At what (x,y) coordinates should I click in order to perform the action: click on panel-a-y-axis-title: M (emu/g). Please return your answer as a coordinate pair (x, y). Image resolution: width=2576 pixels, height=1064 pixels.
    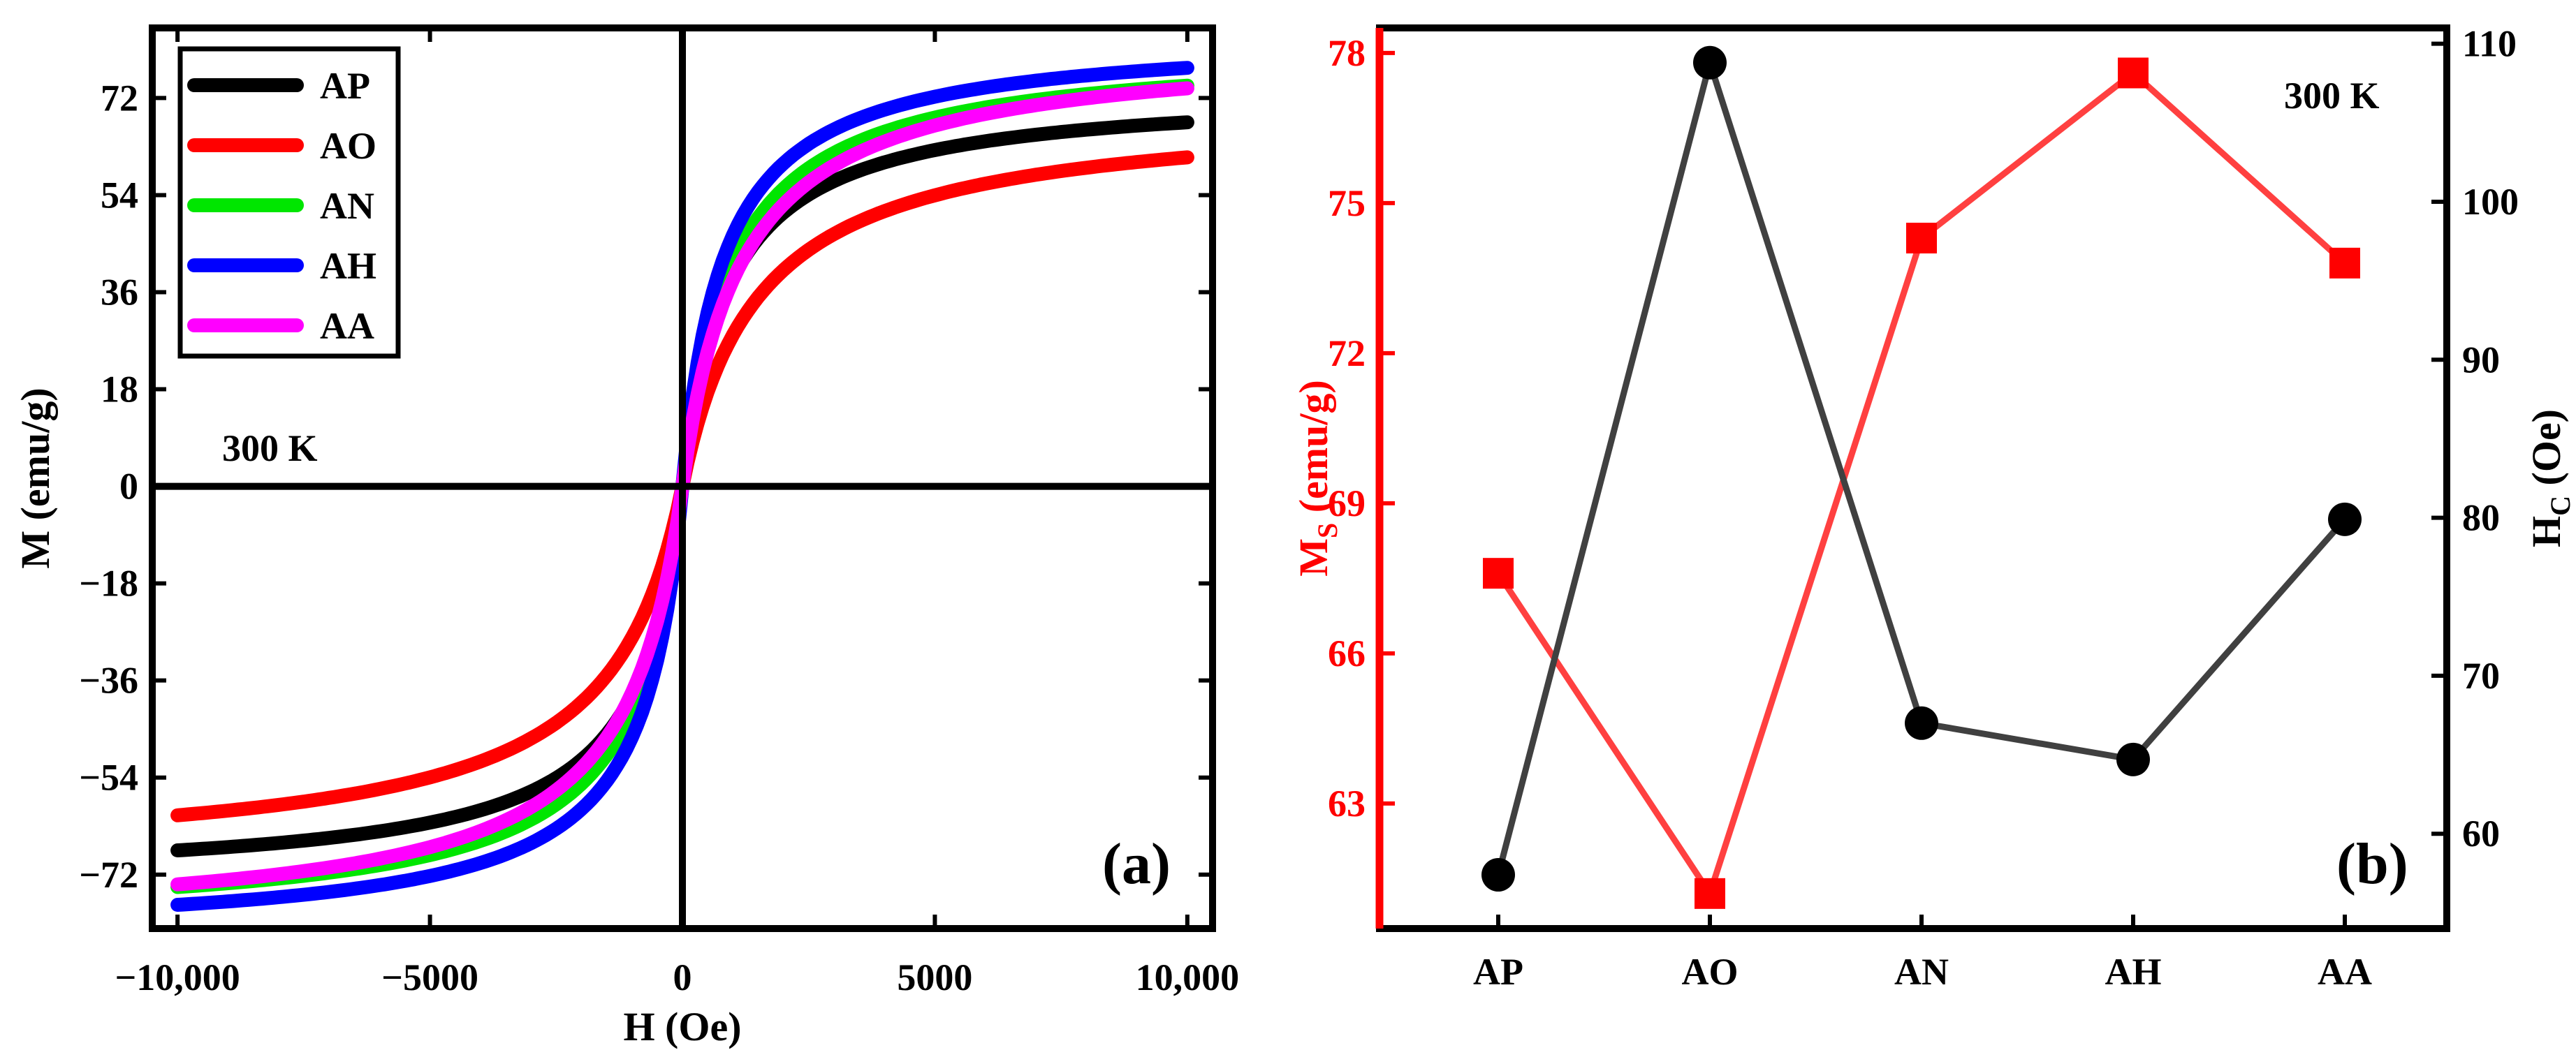
    Looking at the image, I should click on (35, 477).